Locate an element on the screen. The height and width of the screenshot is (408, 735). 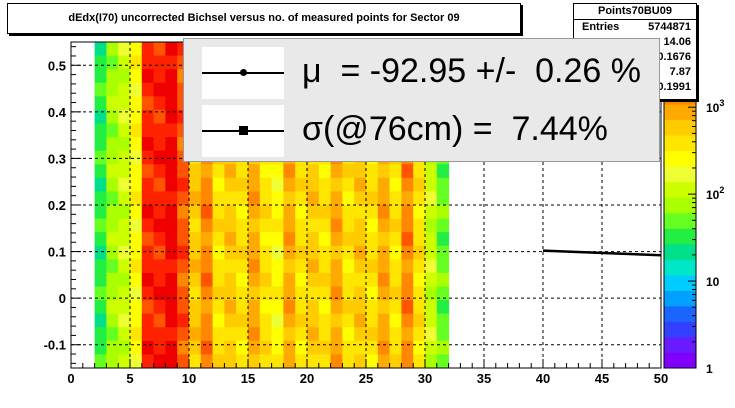
legend-label: σ(@76cm) = 7.44% is located at coordinates (455, 129).